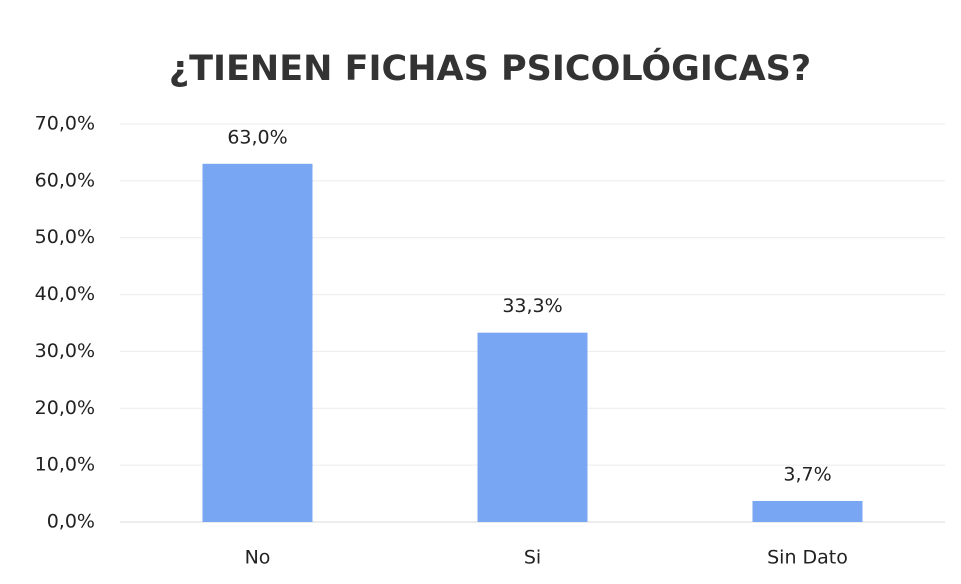 The width and height of the screenshot is (961, 584). Describe the element at coordinates (65, 294) in the screenshot. I see `y-tick-label: 40,0%` at that location.